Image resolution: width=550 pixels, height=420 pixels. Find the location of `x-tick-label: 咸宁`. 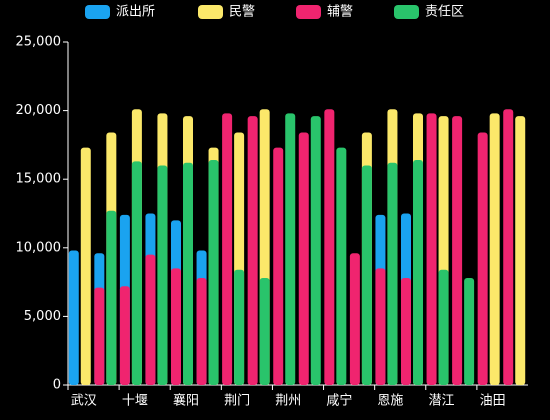

x-tick-label: 咸宁 is located at coordinates (339, 401).